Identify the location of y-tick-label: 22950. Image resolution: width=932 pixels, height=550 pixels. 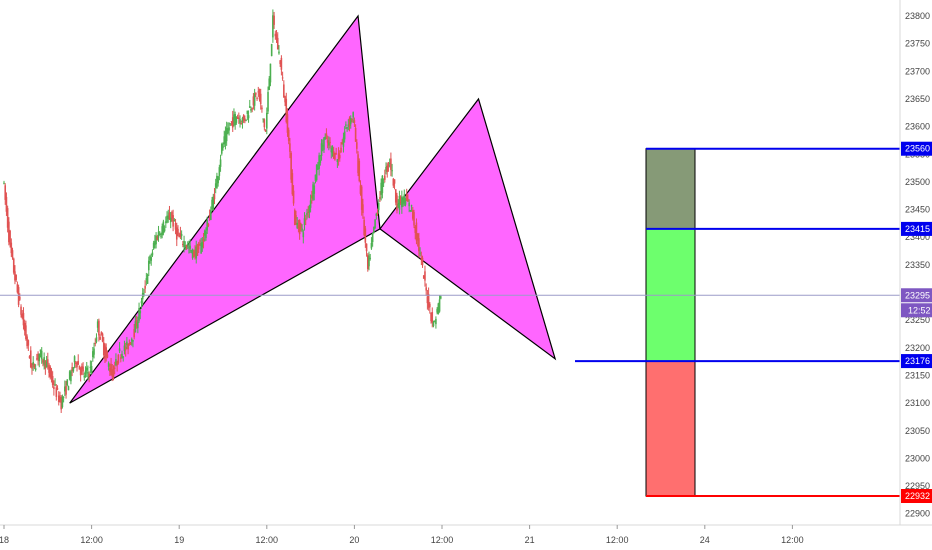
(917, 486).